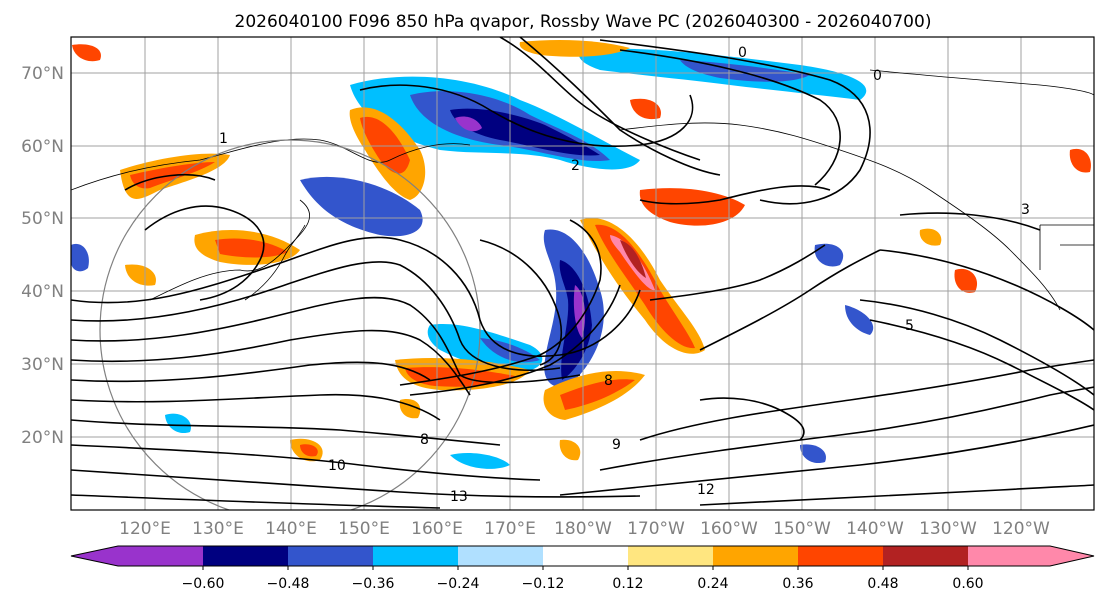 Image resolution: width=1105 pixels, height=604 pixels. What do you see at coordinates (543, 584) in the screenshot?
I see `colorbar-tick-label: −0.12` at bounding box center [543, 584].